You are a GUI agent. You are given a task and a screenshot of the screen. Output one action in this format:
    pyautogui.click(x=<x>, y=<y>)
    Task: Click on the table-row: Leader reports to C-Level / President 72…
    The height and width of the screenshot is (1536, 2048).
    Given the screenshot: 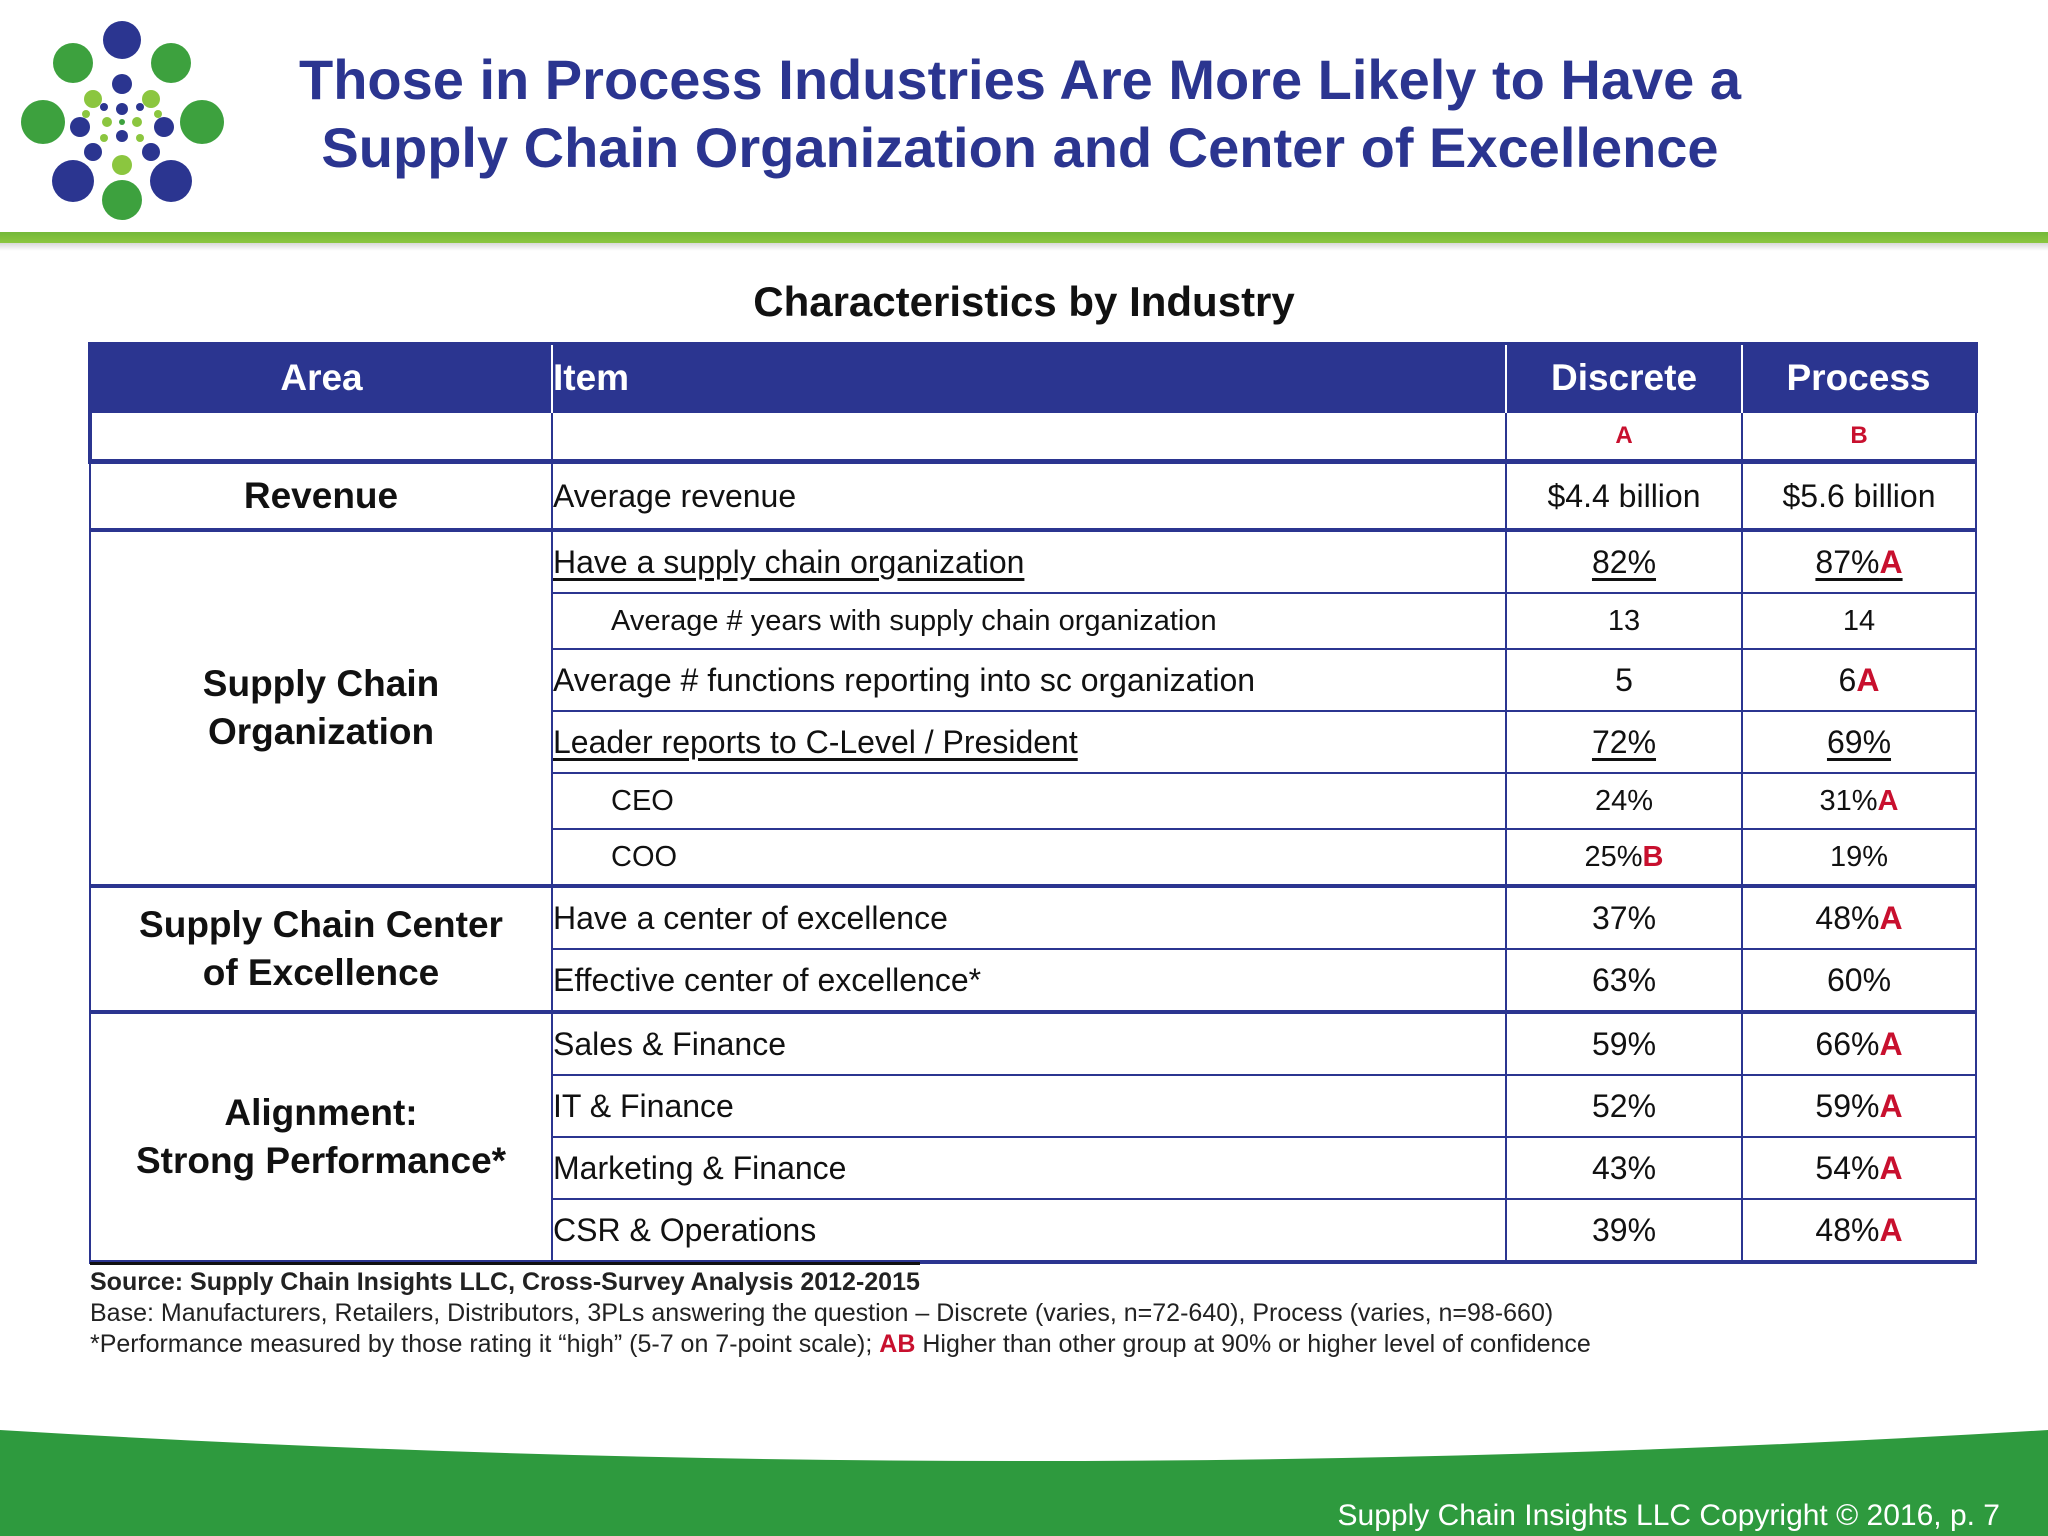 What is the action you would take?
    pyautogui.click(x=1033, y=742)
    